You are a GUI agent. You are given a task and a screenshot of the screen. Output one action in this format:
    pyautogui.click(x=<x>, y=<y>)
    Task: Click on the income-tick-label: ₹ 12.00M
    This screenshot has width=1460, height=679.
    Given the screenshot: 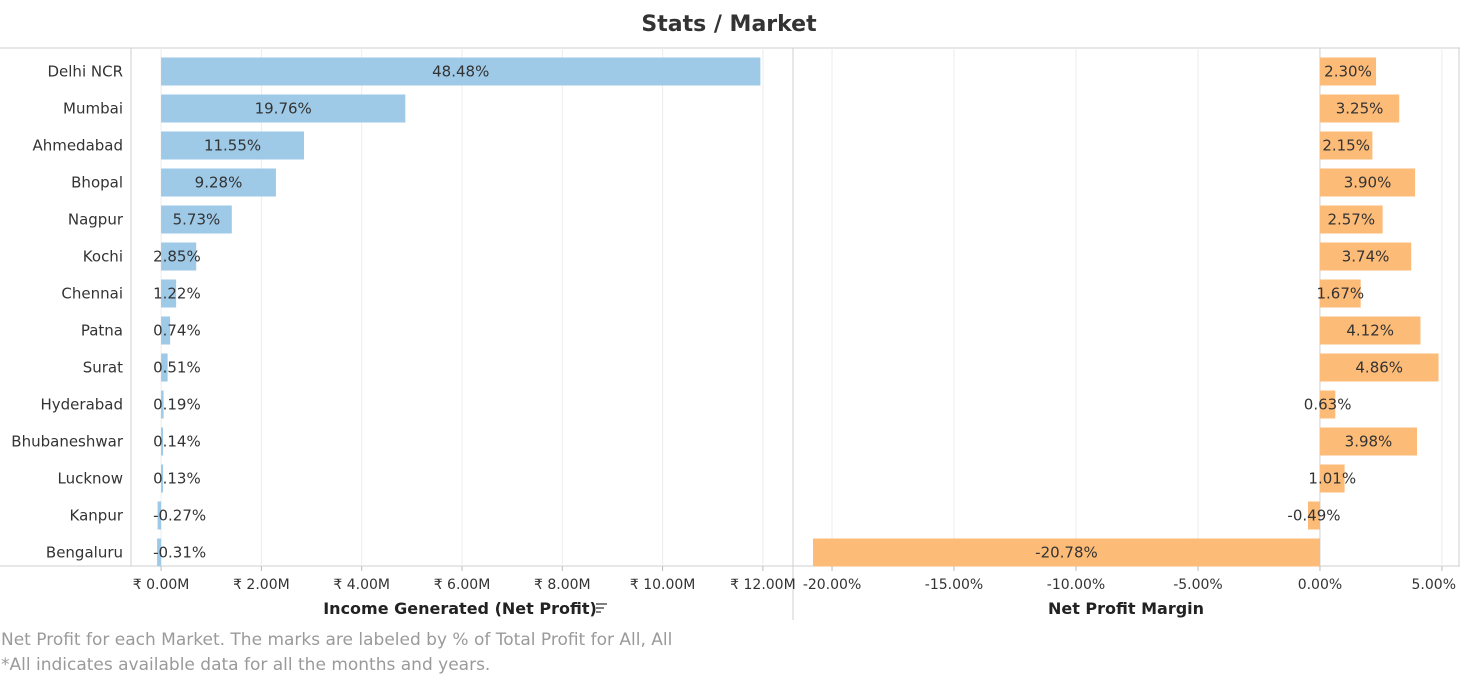 What is the action you would take?
    pyautogui.click(x=763, y=585)
    